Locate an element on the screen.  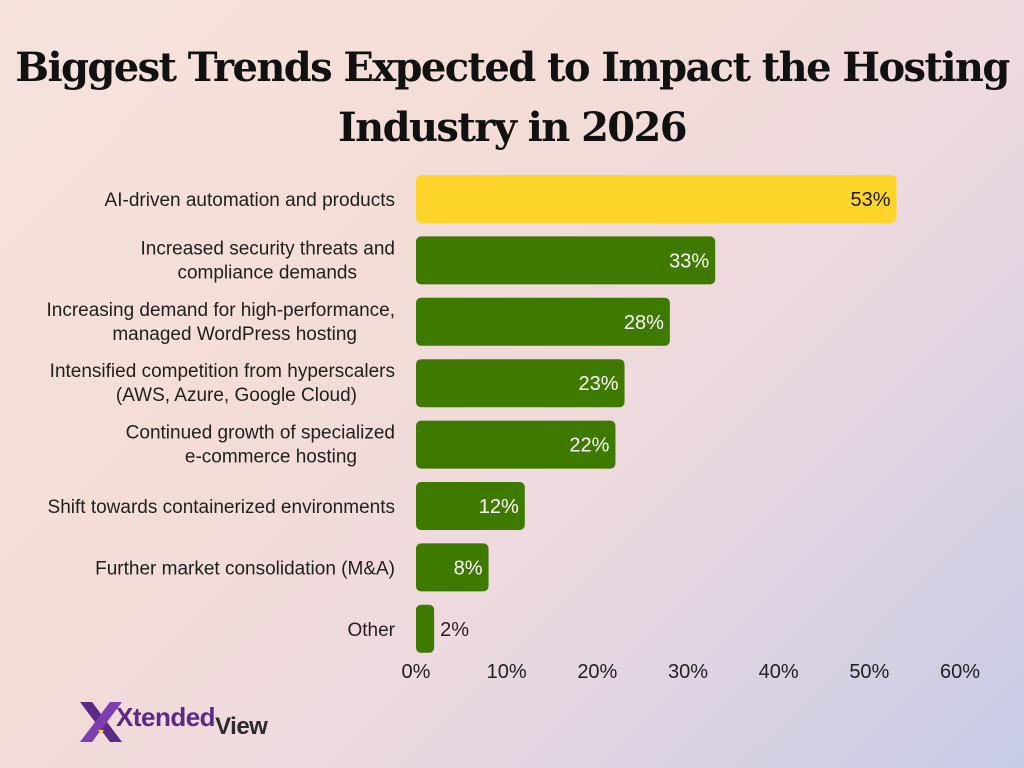
category-label-4-line-2: (AWS, Azure, Google Cloud) is located at coordinates (236, 395).